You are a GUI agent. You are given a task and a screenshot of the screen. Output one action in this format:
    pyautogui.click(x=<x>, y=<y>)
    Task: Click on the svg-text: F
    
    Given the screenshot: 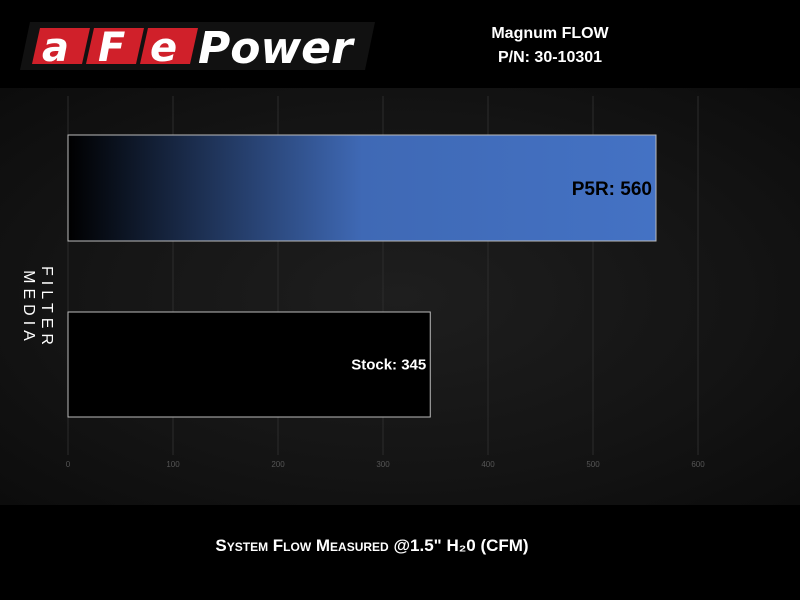 What is the action you would take?
    pyautogui.click(x=111, y=48)
    